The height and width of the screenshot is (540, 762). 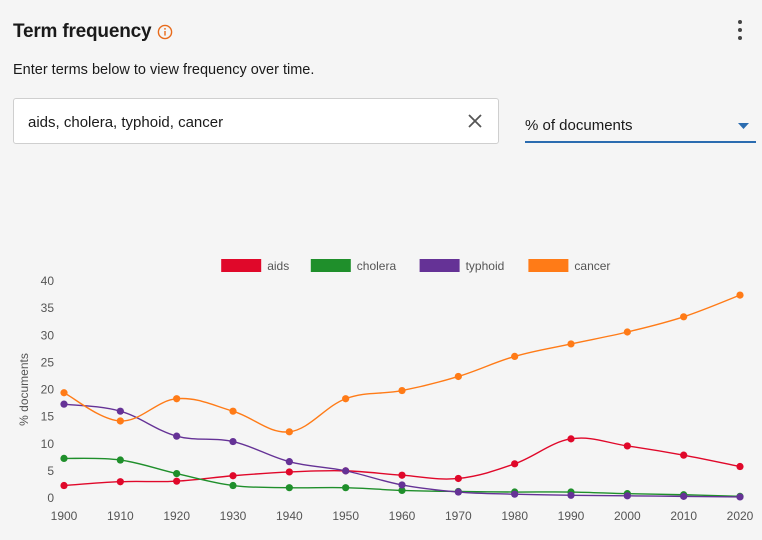 I want to click on close-icon, so click(x=475, y=121).